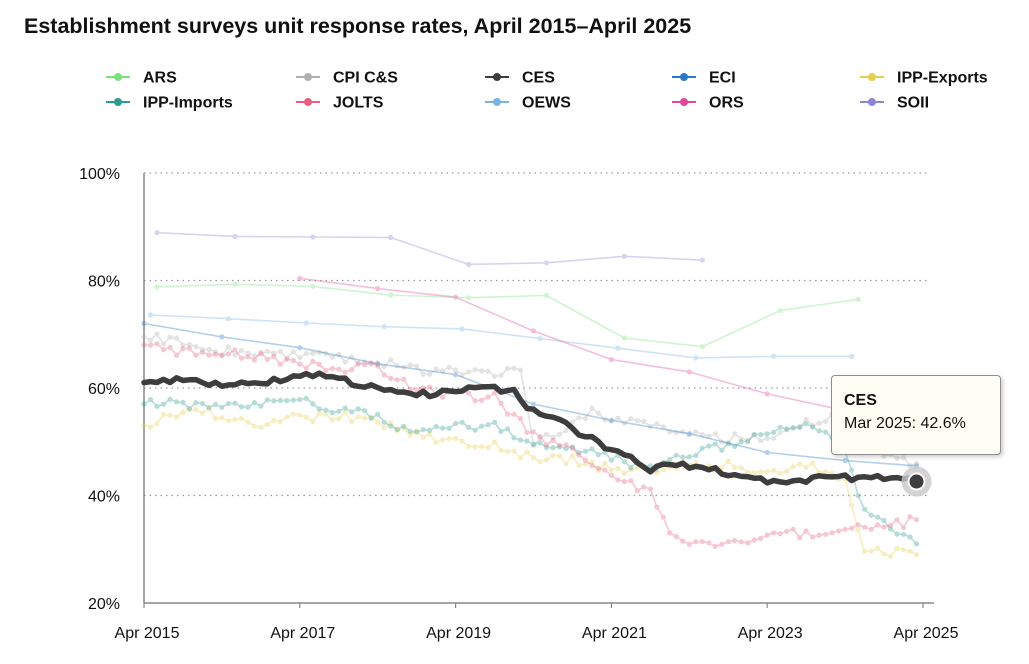  I want to click on series-ces, so click(530, 428).